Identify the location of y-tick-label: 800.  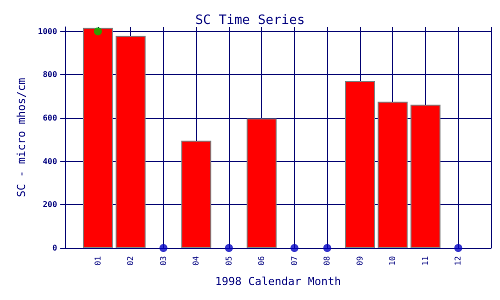
(50, 75).